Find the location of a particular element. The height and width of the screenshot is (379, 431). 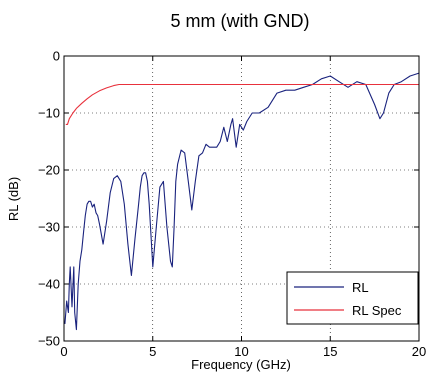

y-tick-label: −30 is located at coordinates (49, 227).